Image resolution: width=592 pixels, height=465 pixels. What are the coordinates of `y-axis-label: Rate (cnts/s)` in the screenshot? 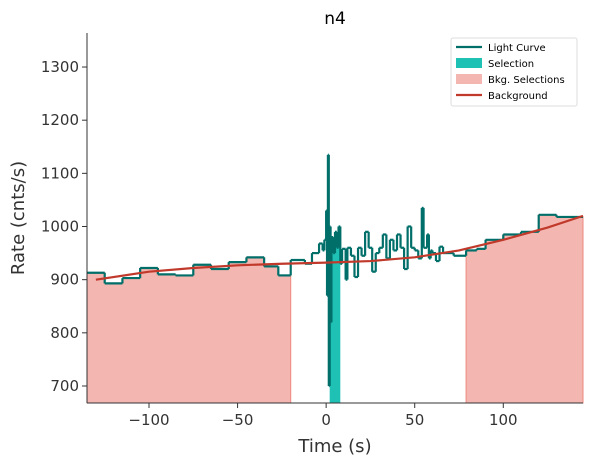 It's located at (18, 218).